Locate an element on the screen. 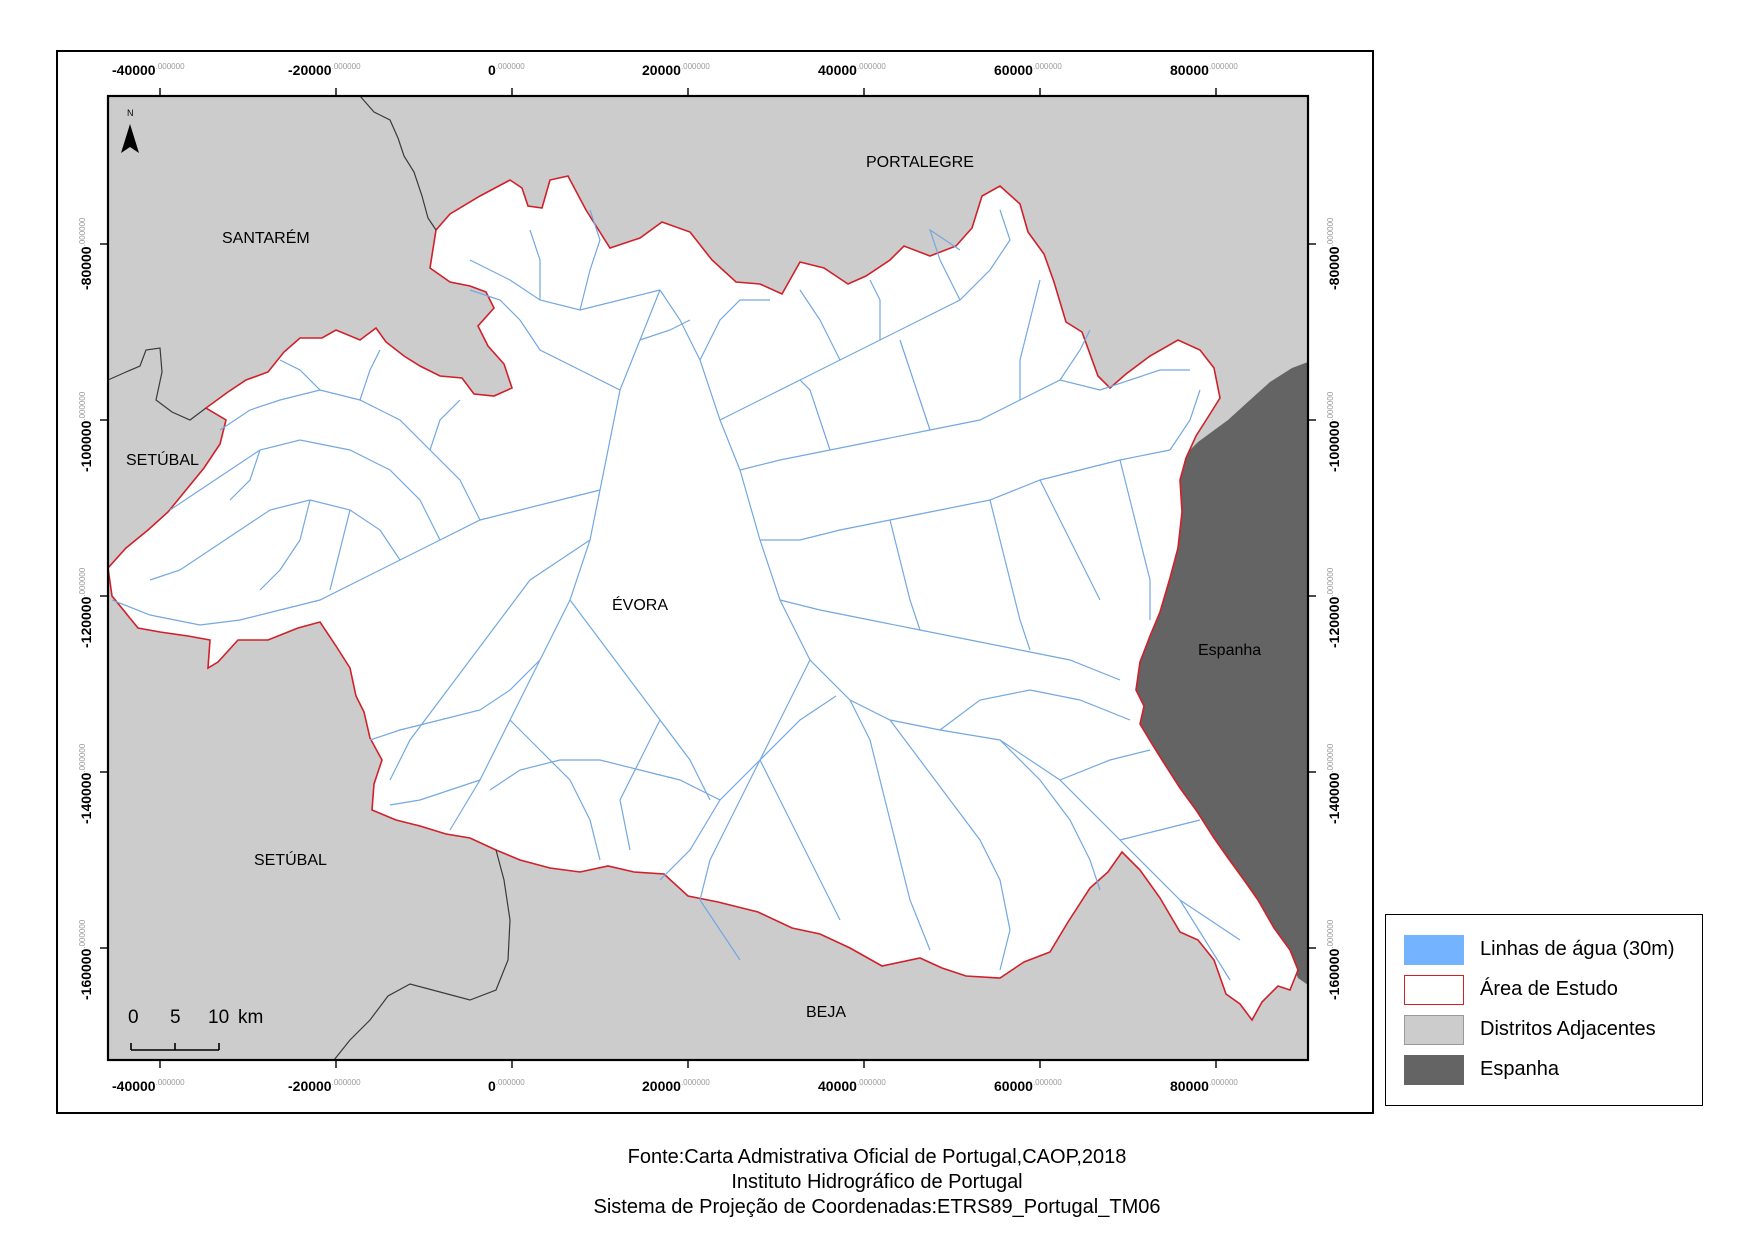 This screenshot has height=1240, width=1754. y-tick-left: -80000.000000 is located at coordinates (86, 253).